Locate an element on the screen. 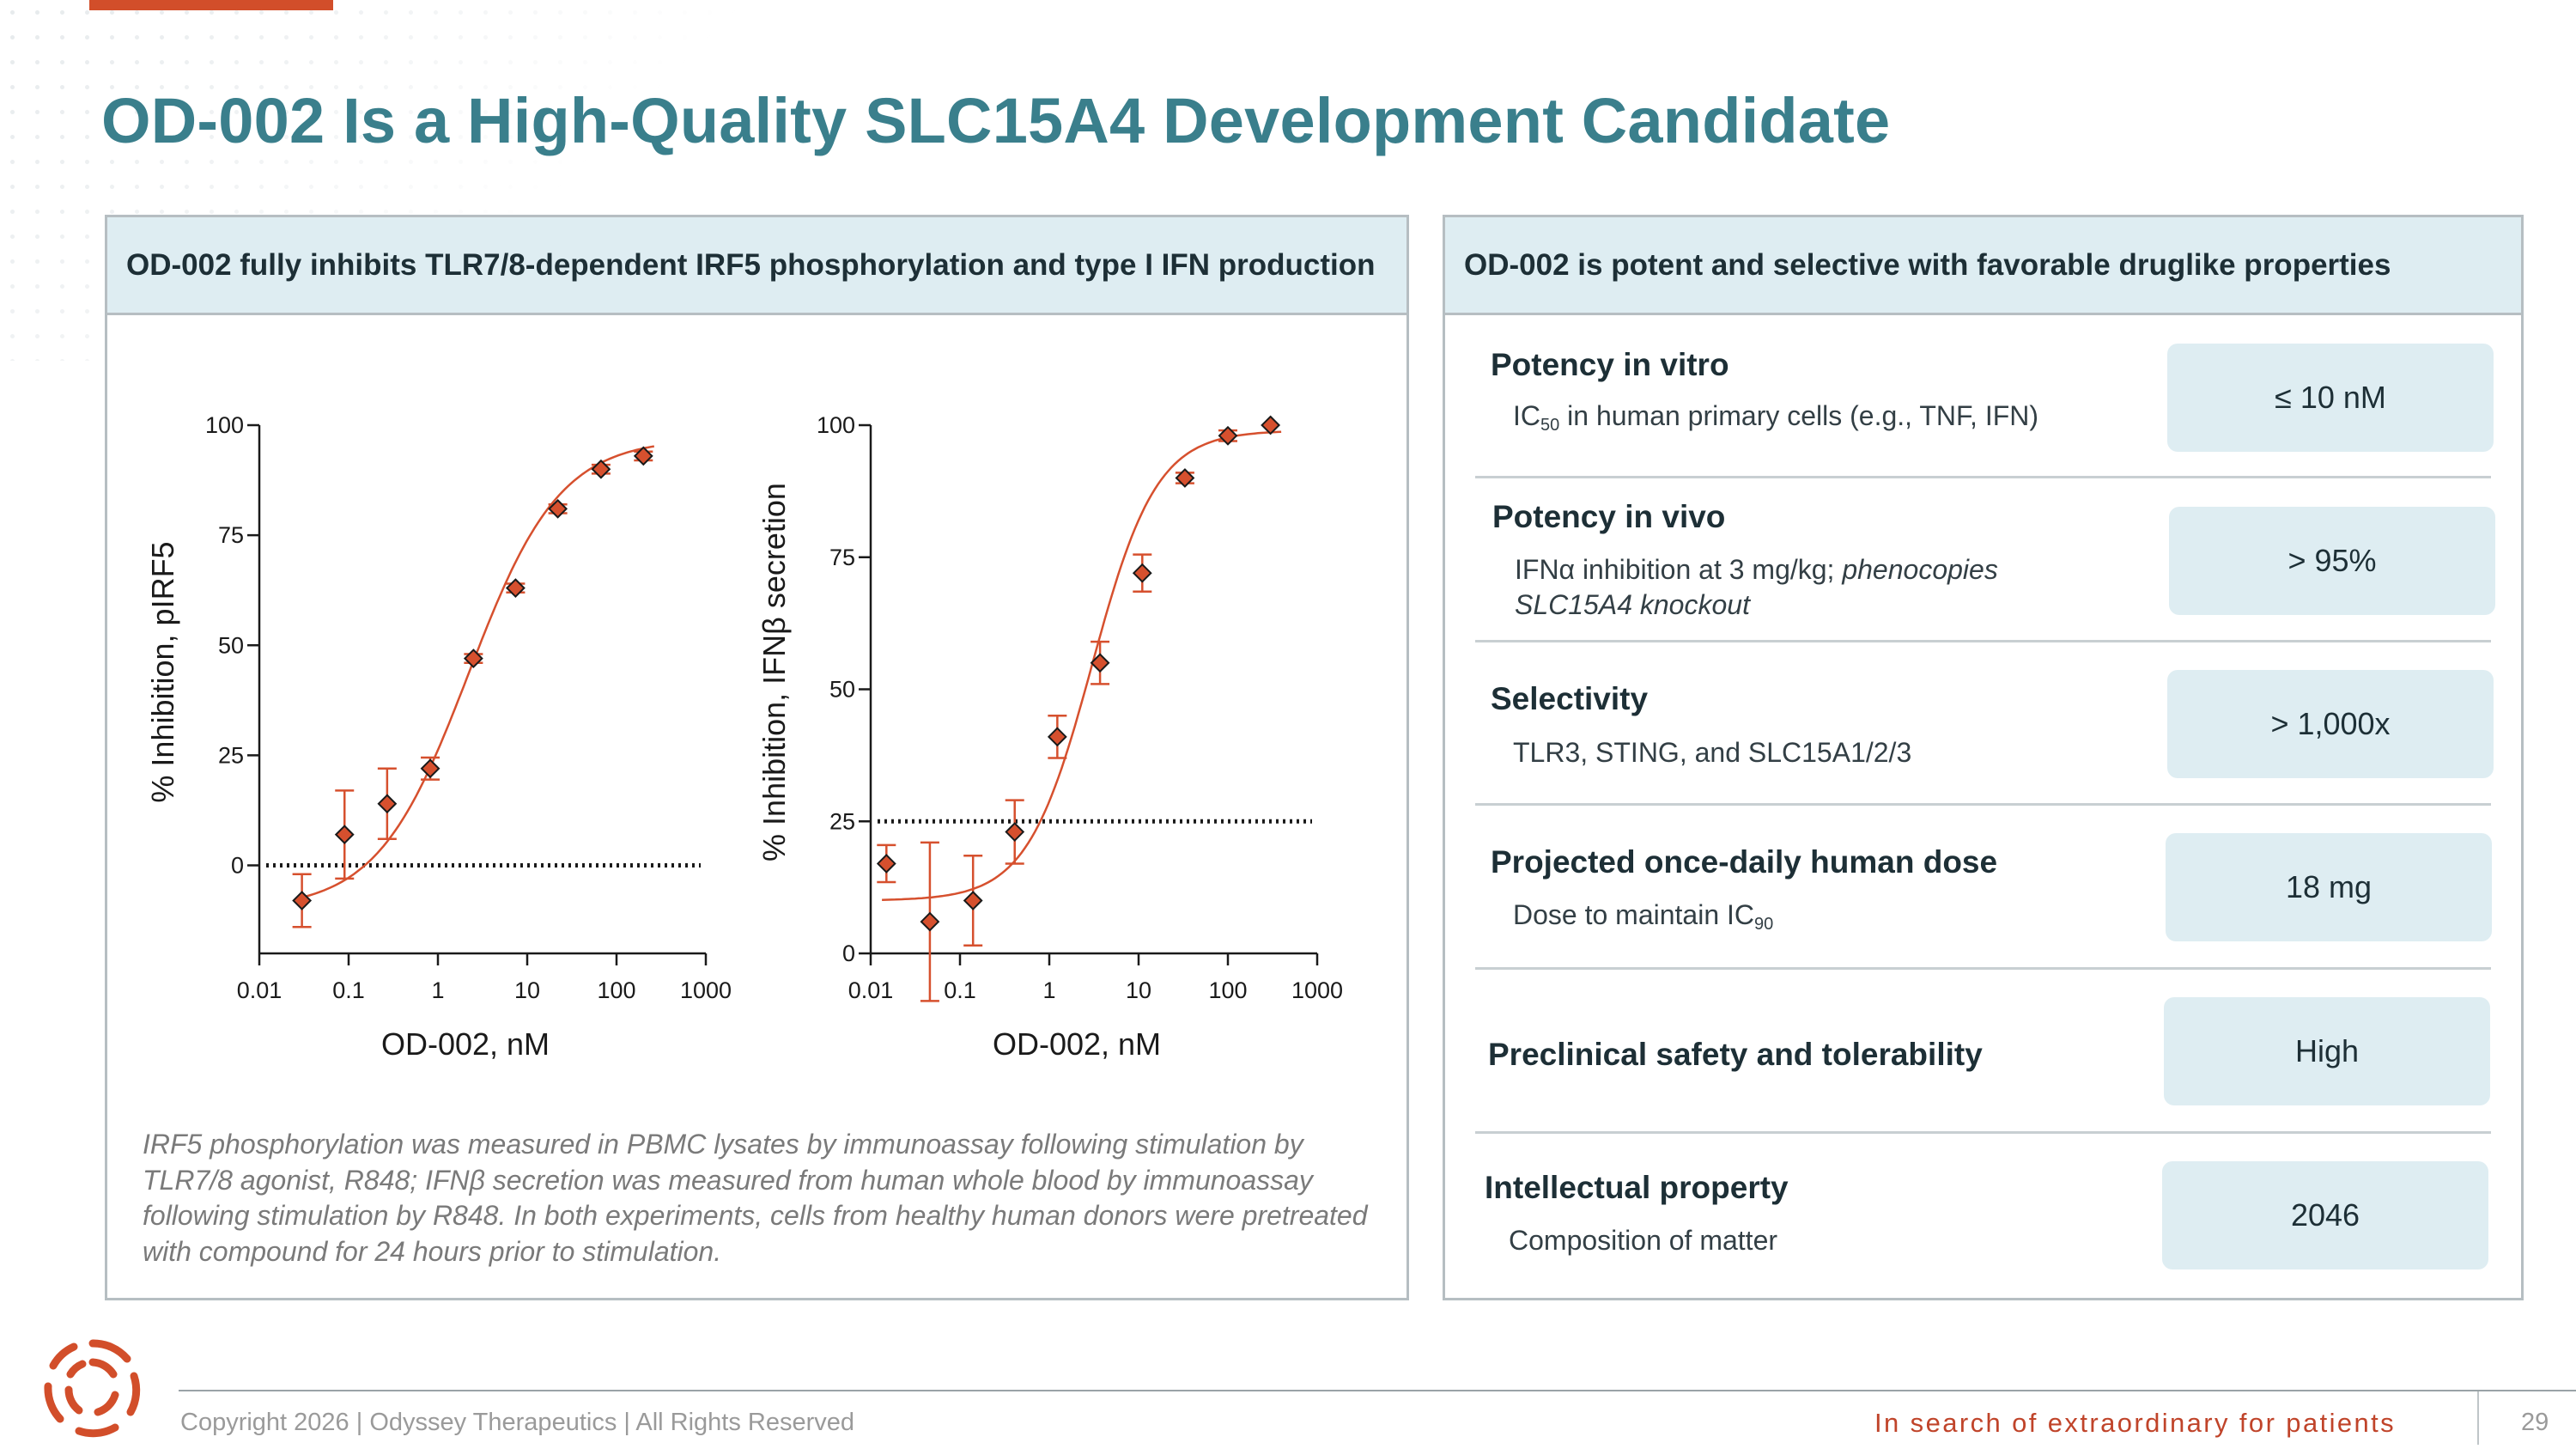 Image resolution: width=2576 pixels, height=1449 pixels. row-safety-value: High is located at coordinates (2327, 1051).